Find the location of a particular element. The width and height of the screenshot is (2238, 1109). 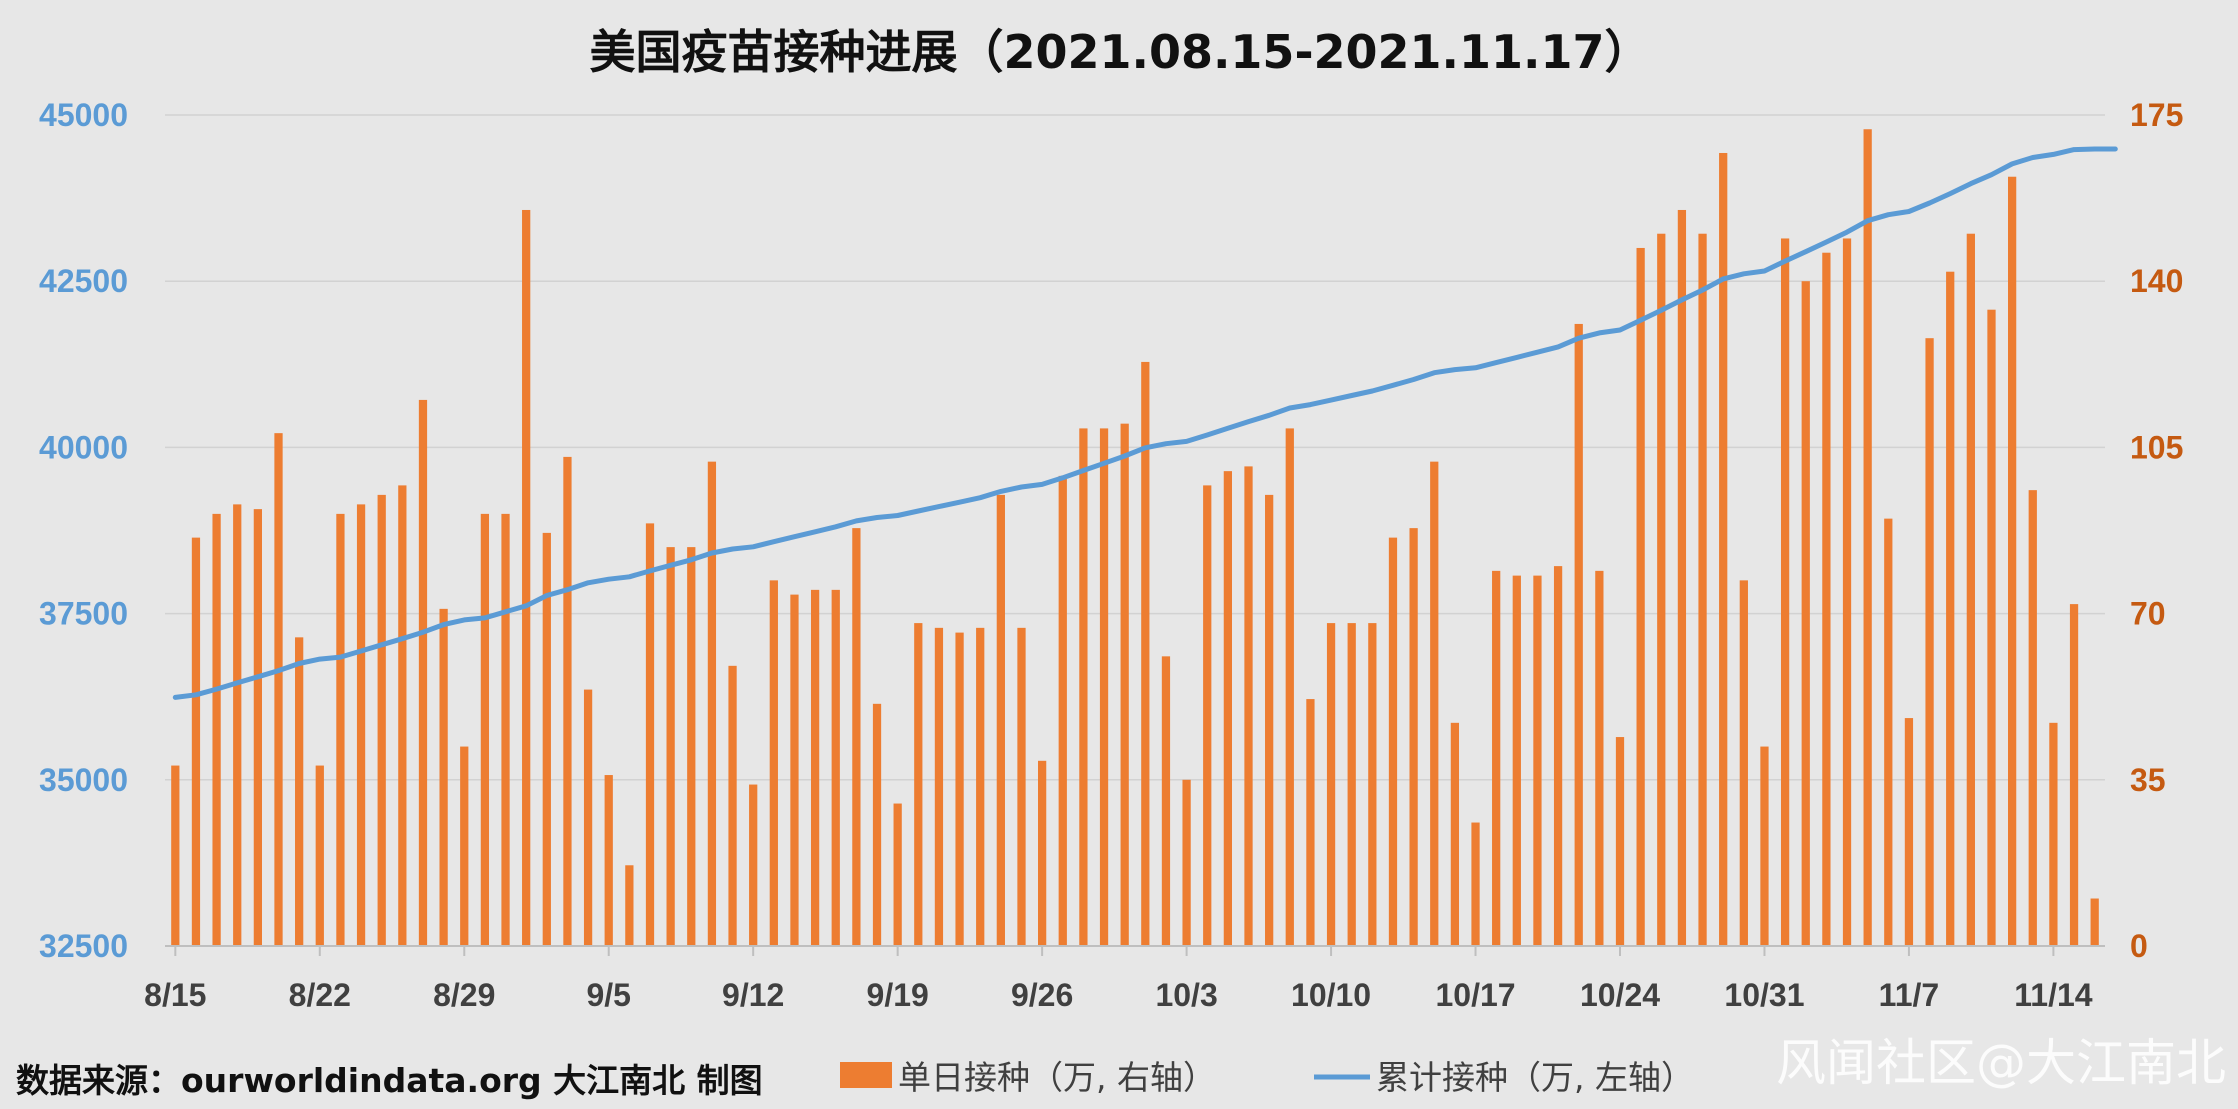

left-tick-label: 35000 is located at coordinates (83, 780).